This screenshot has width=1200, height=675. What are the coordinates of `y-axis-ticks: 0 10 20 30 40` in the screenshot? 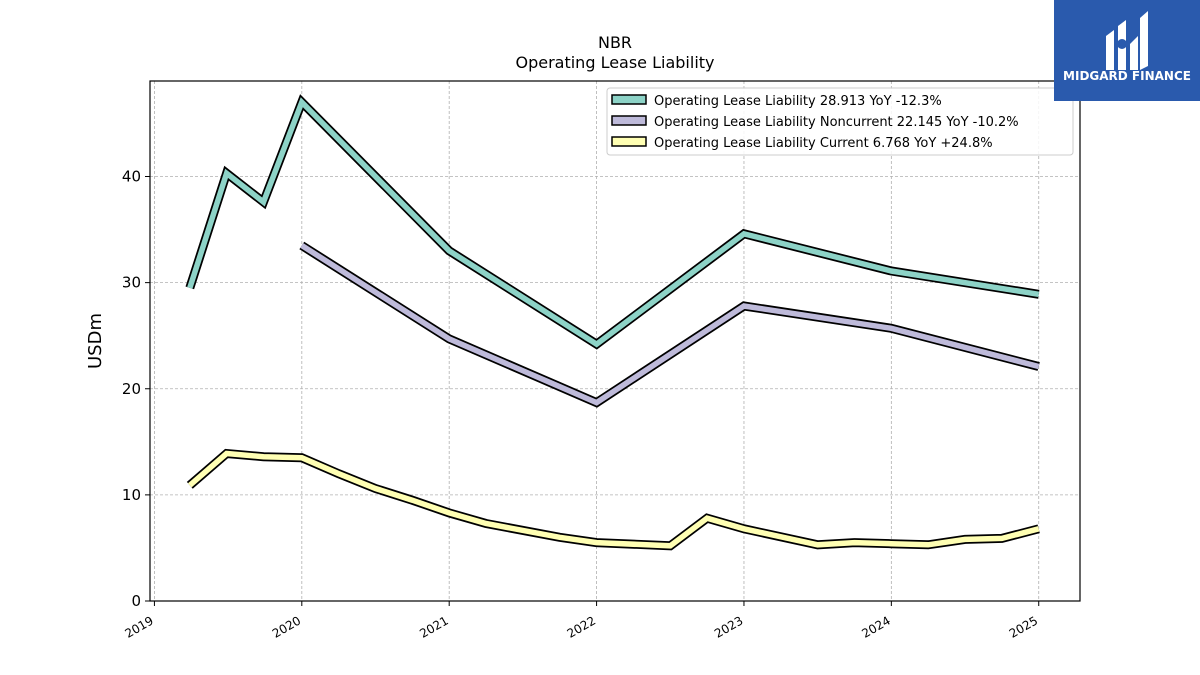 It's located at (136, 389).